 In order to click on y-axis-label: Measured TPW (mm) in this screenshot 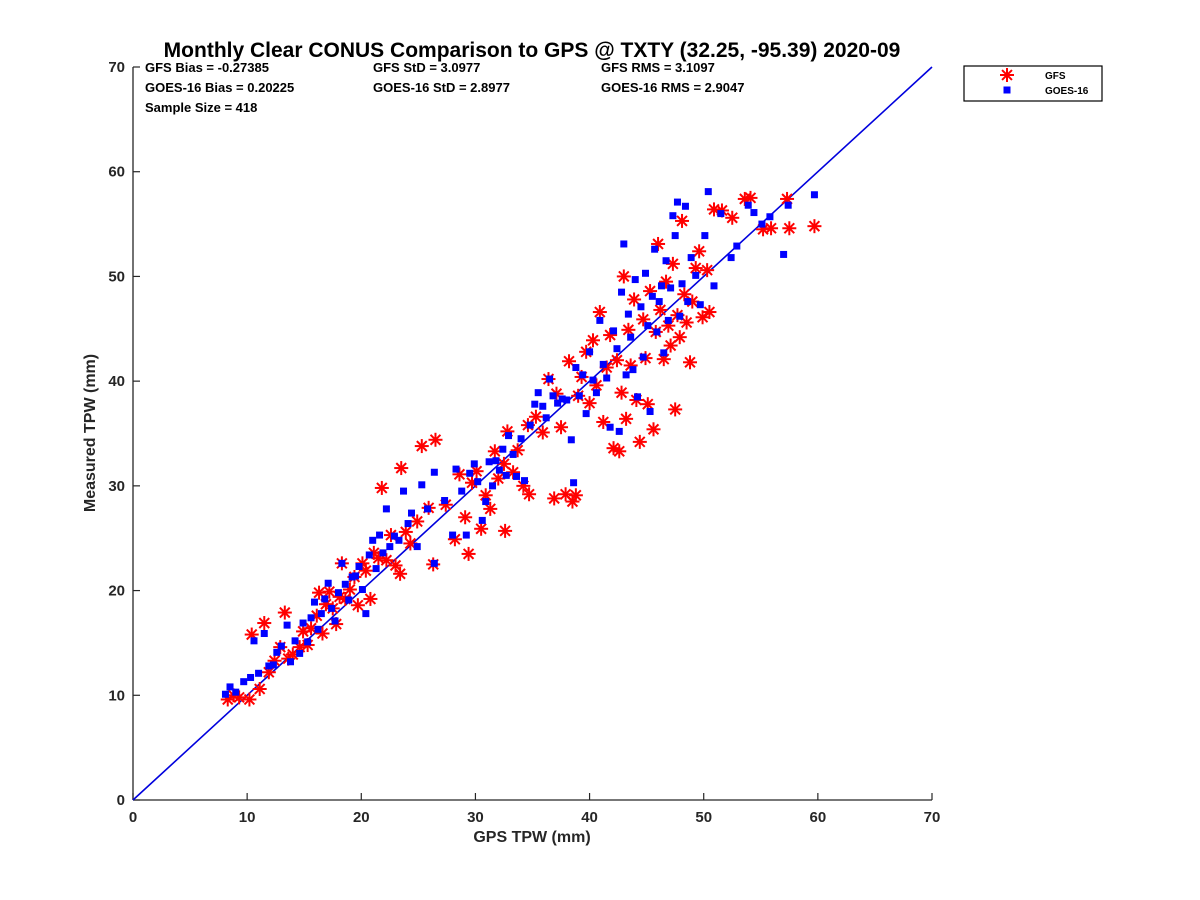, I will do `click(90, 433)`.